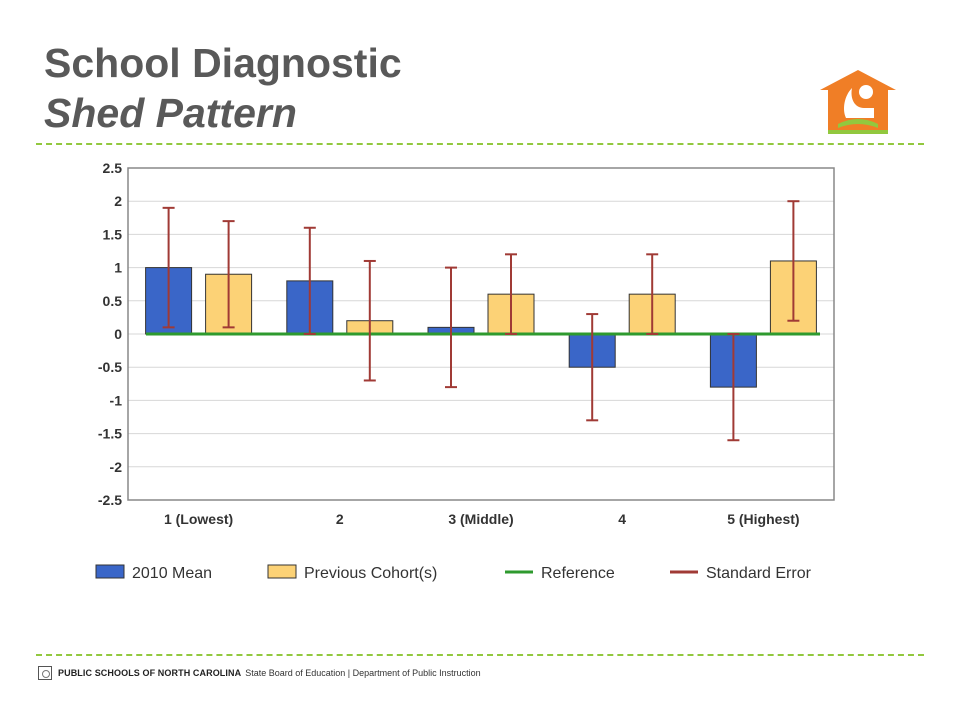  Describe the element at coordinates (480, 144) in the screenshot. I see `top-dashed-divider` at that location.